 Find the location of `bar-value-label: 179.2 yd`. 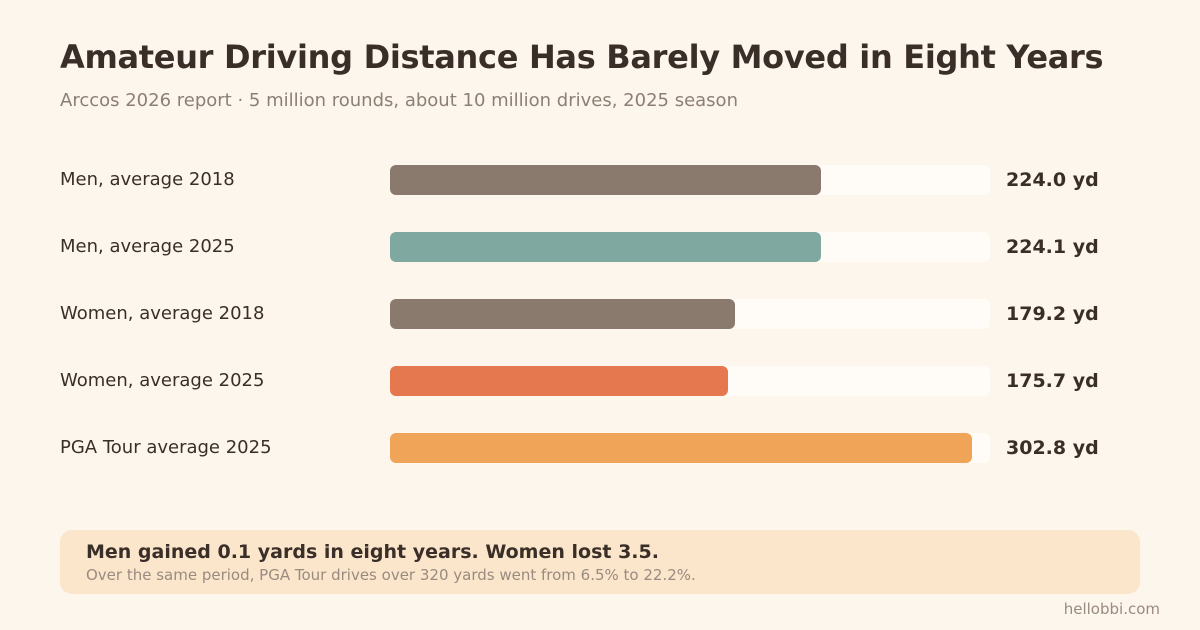

bar-value-label: 179.2 yd is located at coordinates (1052, 314).